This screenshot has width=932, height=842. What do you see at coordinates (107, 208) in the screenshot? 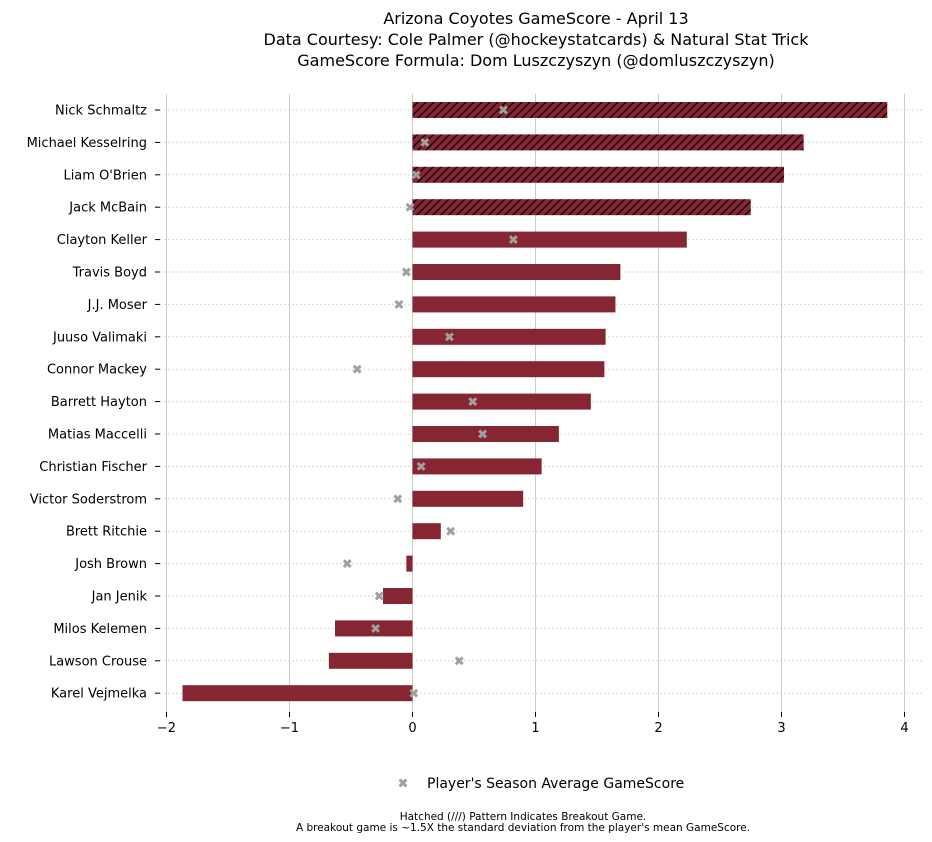
I see `y-tick-label: Jack McBain` at bounding box center [107, 208].